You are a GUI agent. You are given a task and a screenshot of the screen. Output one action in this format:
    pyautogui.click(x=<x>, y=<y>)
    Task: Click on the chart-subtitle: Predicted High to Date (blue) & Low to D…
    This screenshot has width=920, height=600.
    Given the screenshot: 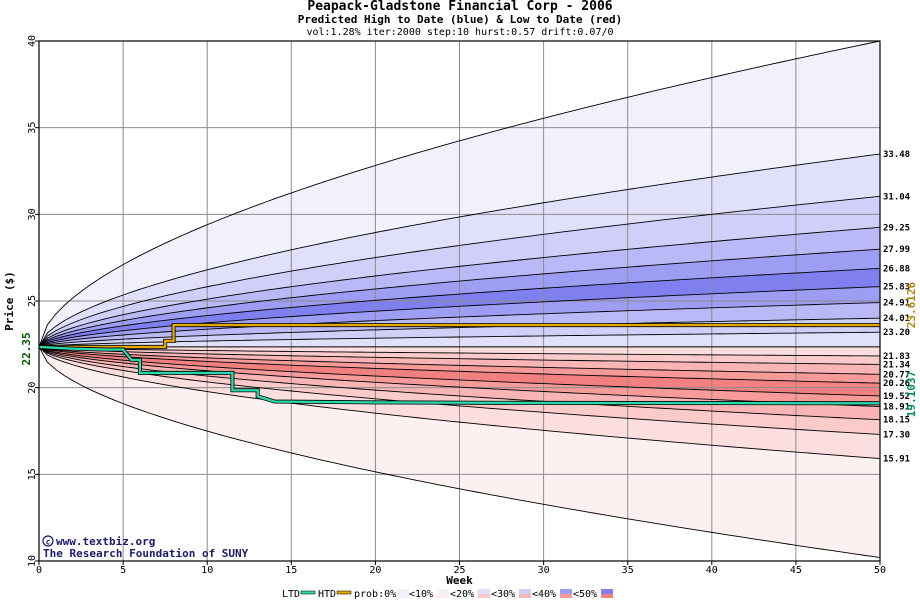 What is the action you would take?
    pyautogui.click(x=460, y=19)
    